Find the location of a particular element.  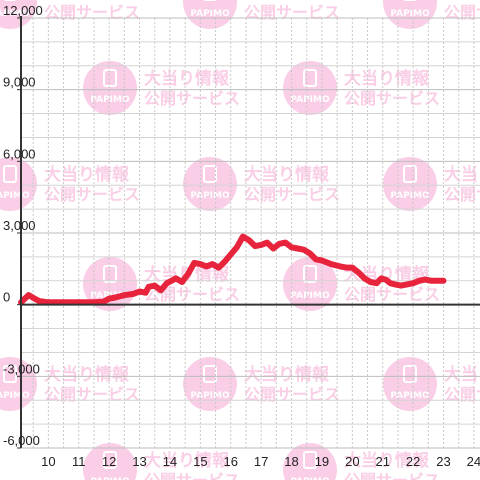

x-tick-label: 11 is located at coordinates (79, 461).